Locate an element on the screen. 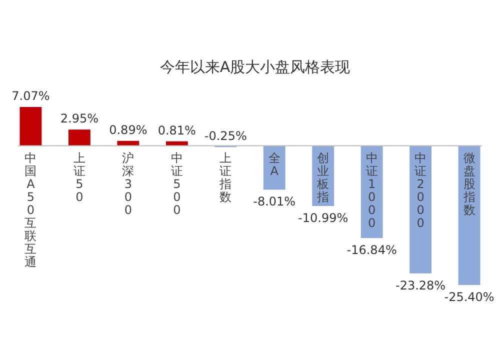 The image size is (500, 362). data-label: 0.81% is located at coordinates (177, 130).